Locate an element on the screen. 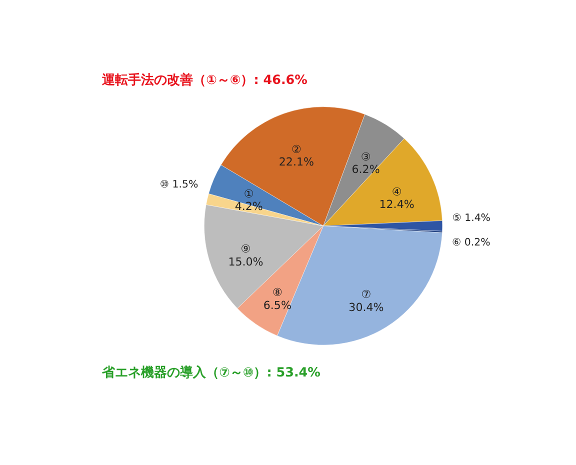 The width and height of the screenshot is (576, 465). data-label: 6.5% is located at coordinates (277, 305).